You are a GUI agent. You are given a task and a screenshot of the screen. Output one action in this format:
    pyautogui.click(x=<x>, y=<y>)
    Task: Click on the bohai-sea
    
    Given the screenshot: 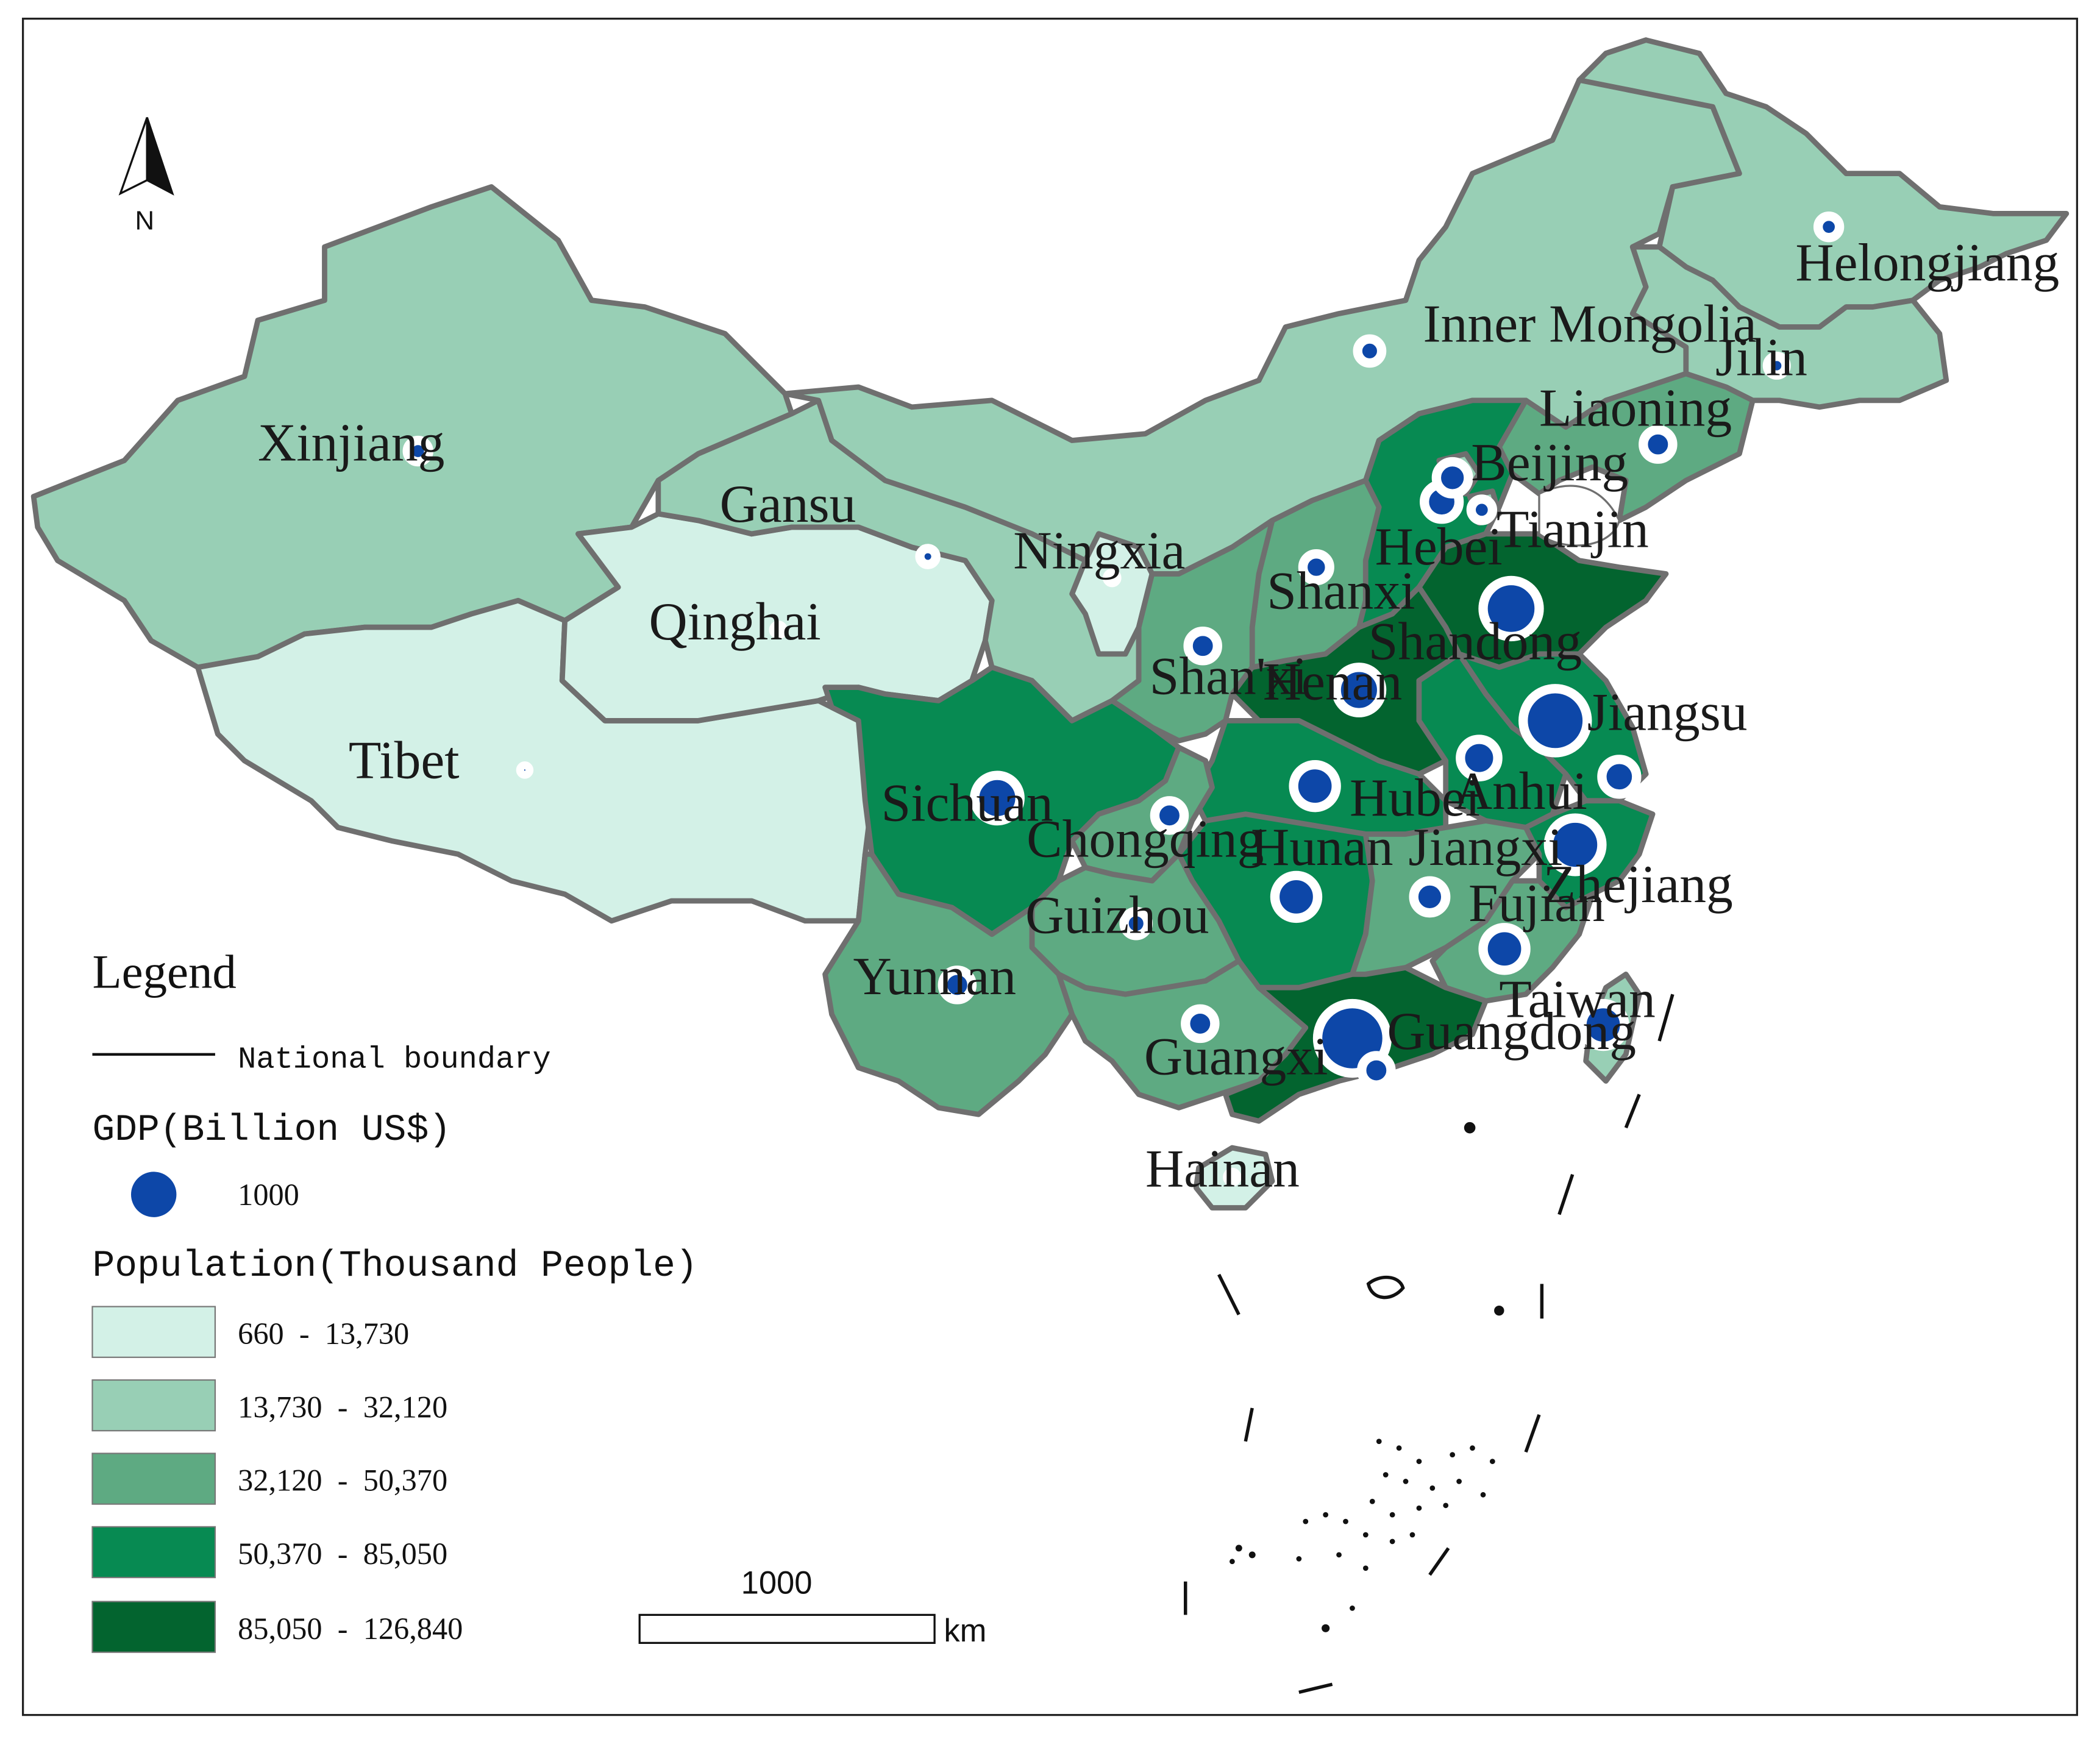 What is the action you would take?
    pyautogui.click(x=1579, y=516)
    